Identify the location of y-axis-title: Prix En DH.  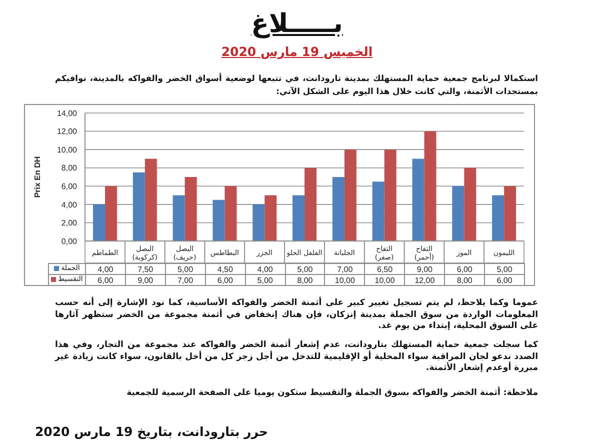
(37, 177).